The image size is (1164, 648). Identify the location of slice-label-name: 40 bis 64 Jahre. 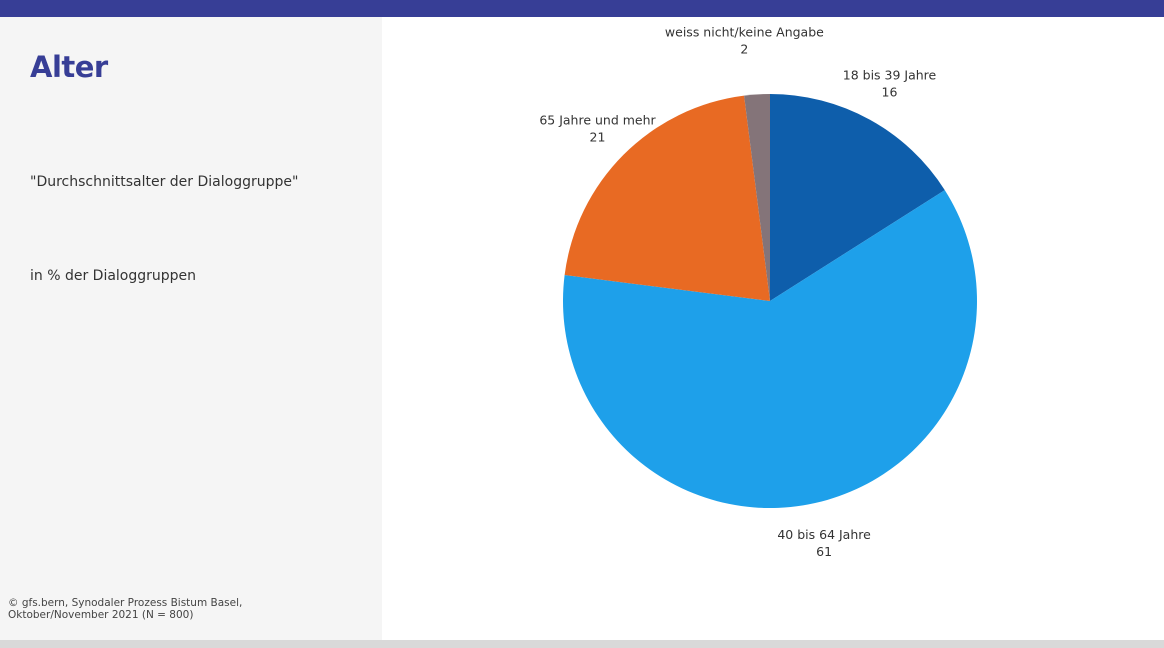
(824, 534).